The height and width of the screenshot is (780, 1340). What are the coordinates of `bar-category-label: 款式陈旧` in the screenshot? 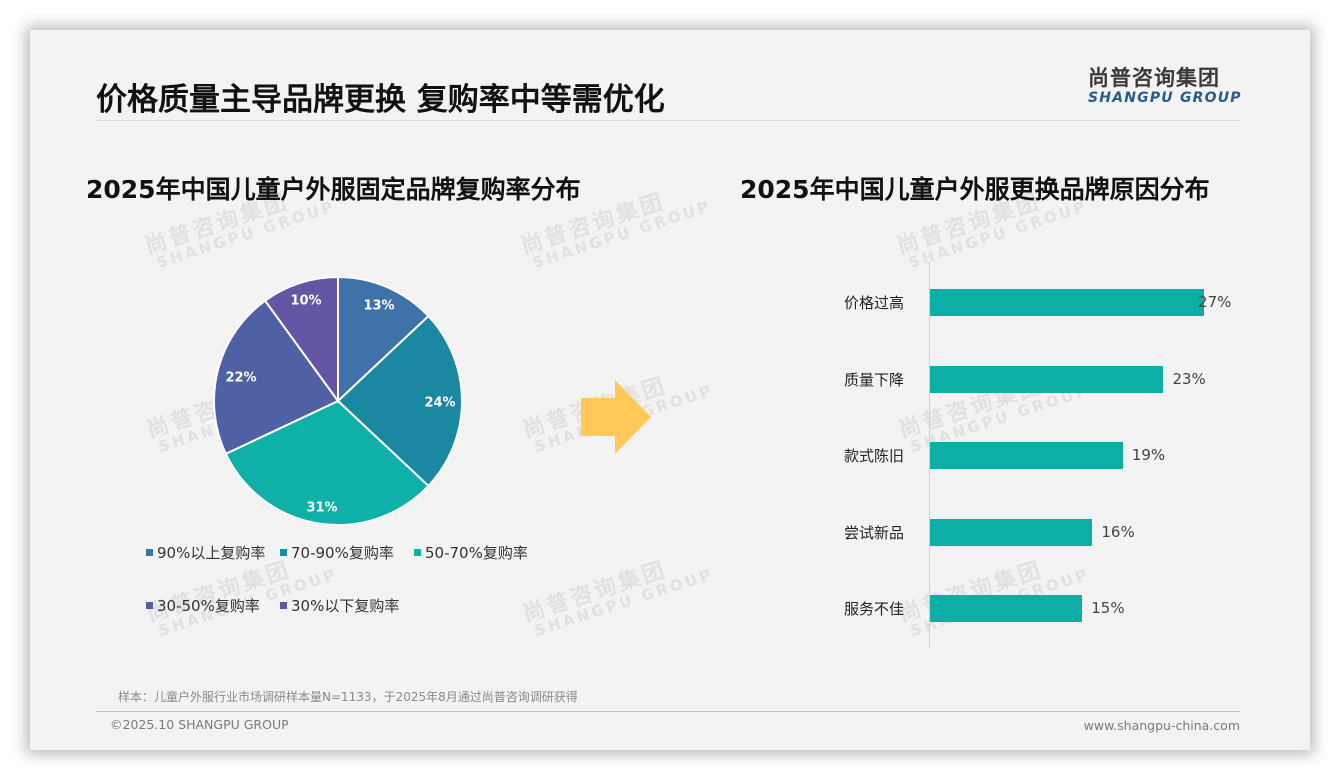 It's located at (873, 456).